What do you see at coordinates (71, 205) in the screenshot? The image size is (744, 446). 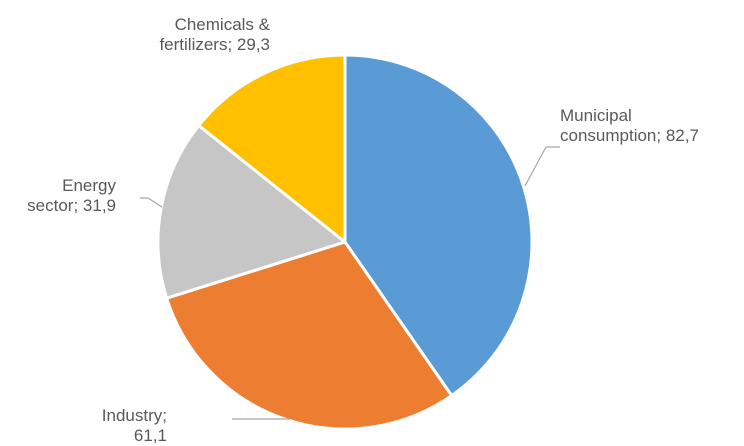 I see `slice-label-line: sector; 31,9` at bounding box center [71, 205].